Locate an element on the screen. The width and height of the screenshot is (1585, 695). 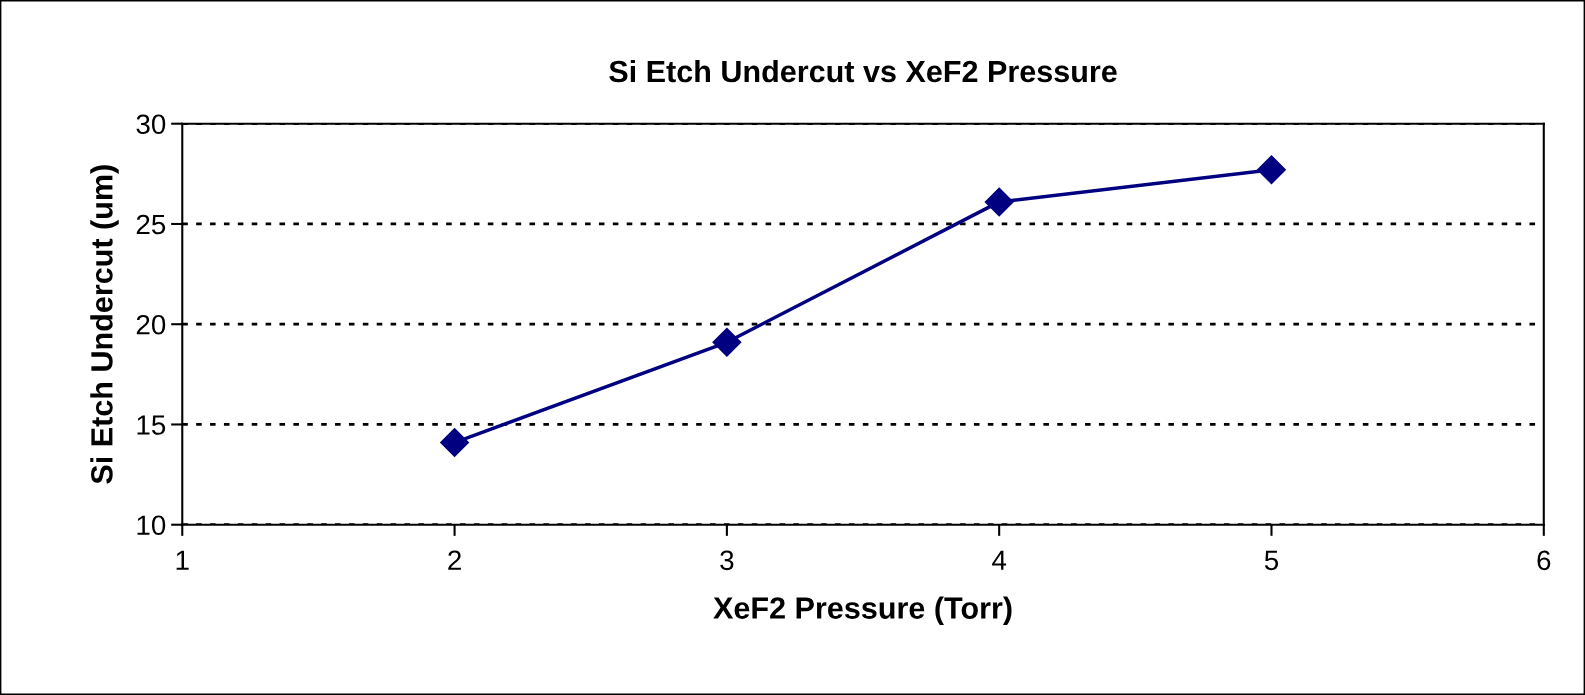
y-tick-label: 10 is located at coordinates (151, 525).